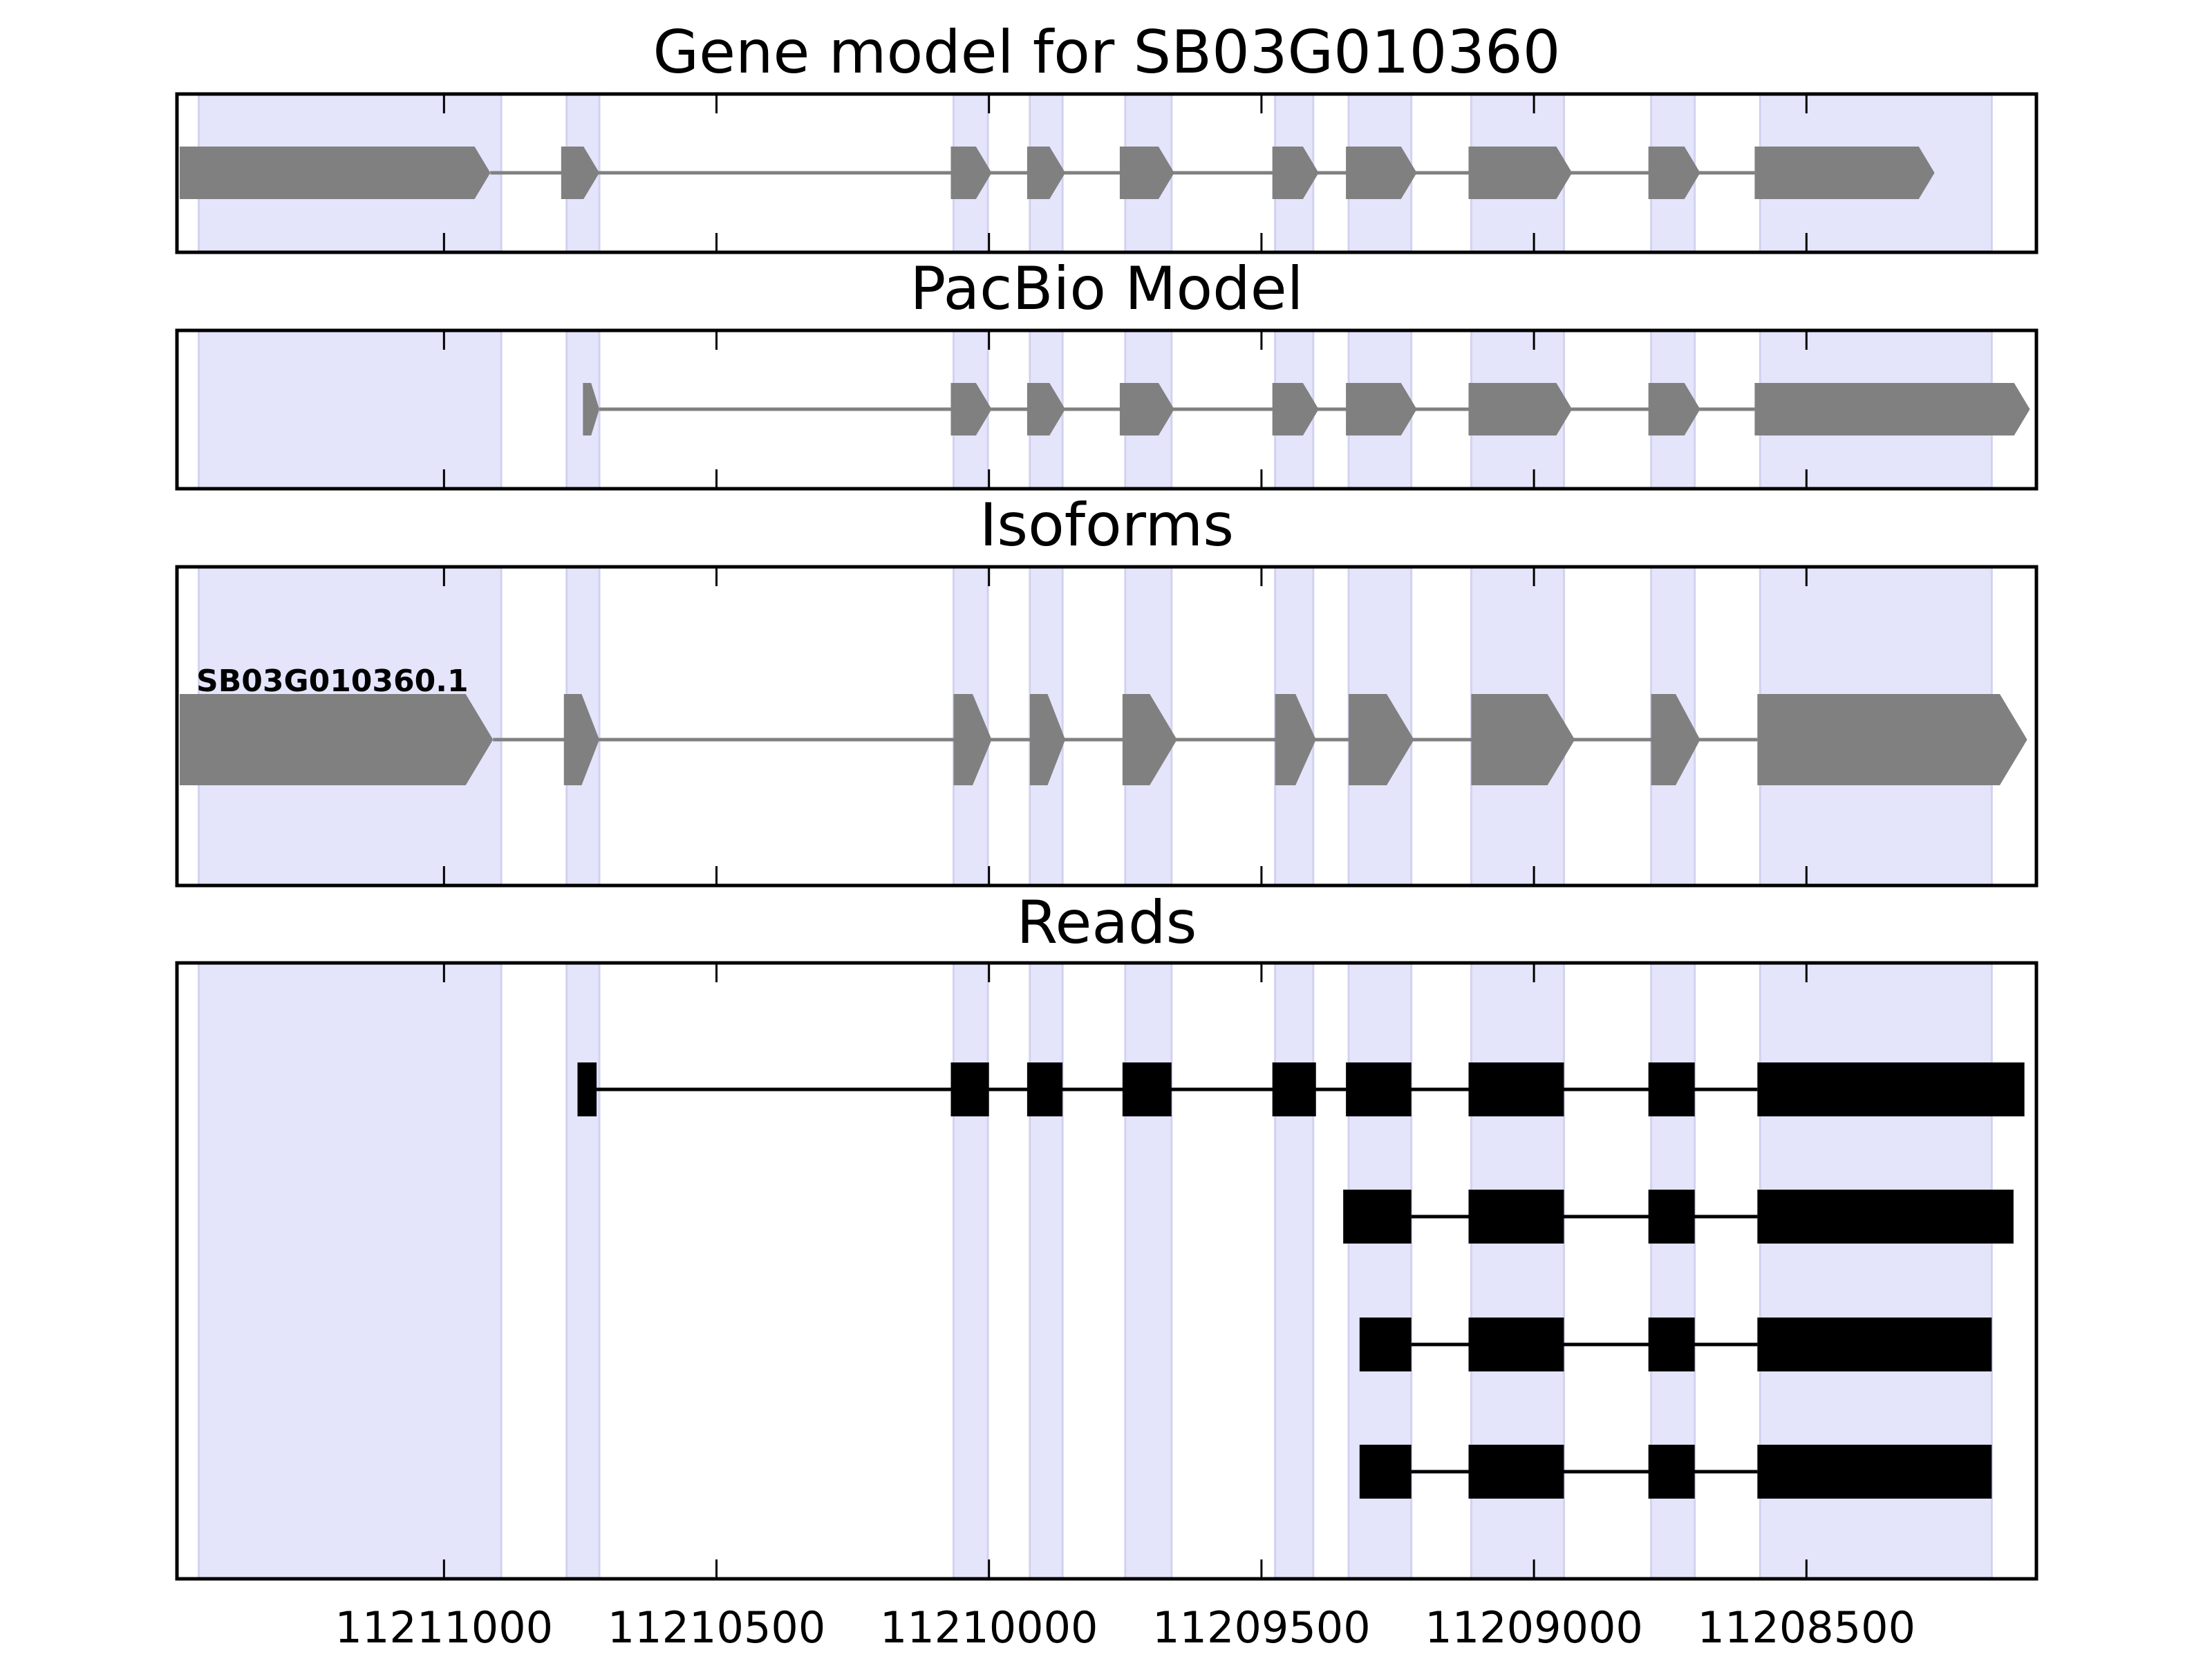 This screenshot has height=1659, width=2212. What do you see at coordinates (717, 1628) in the screenshot?
I see `x-tick-label: 11210500` at bounding box center [717, 1628].